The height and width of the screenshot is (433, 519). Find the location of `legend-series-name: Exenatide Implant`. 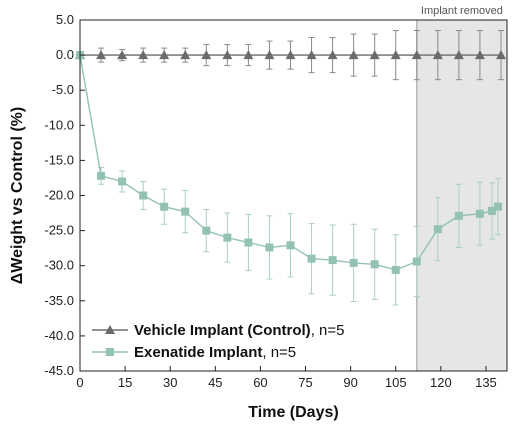

legend-series-name: Exenatide Implant is located at coordinates (198, 352).